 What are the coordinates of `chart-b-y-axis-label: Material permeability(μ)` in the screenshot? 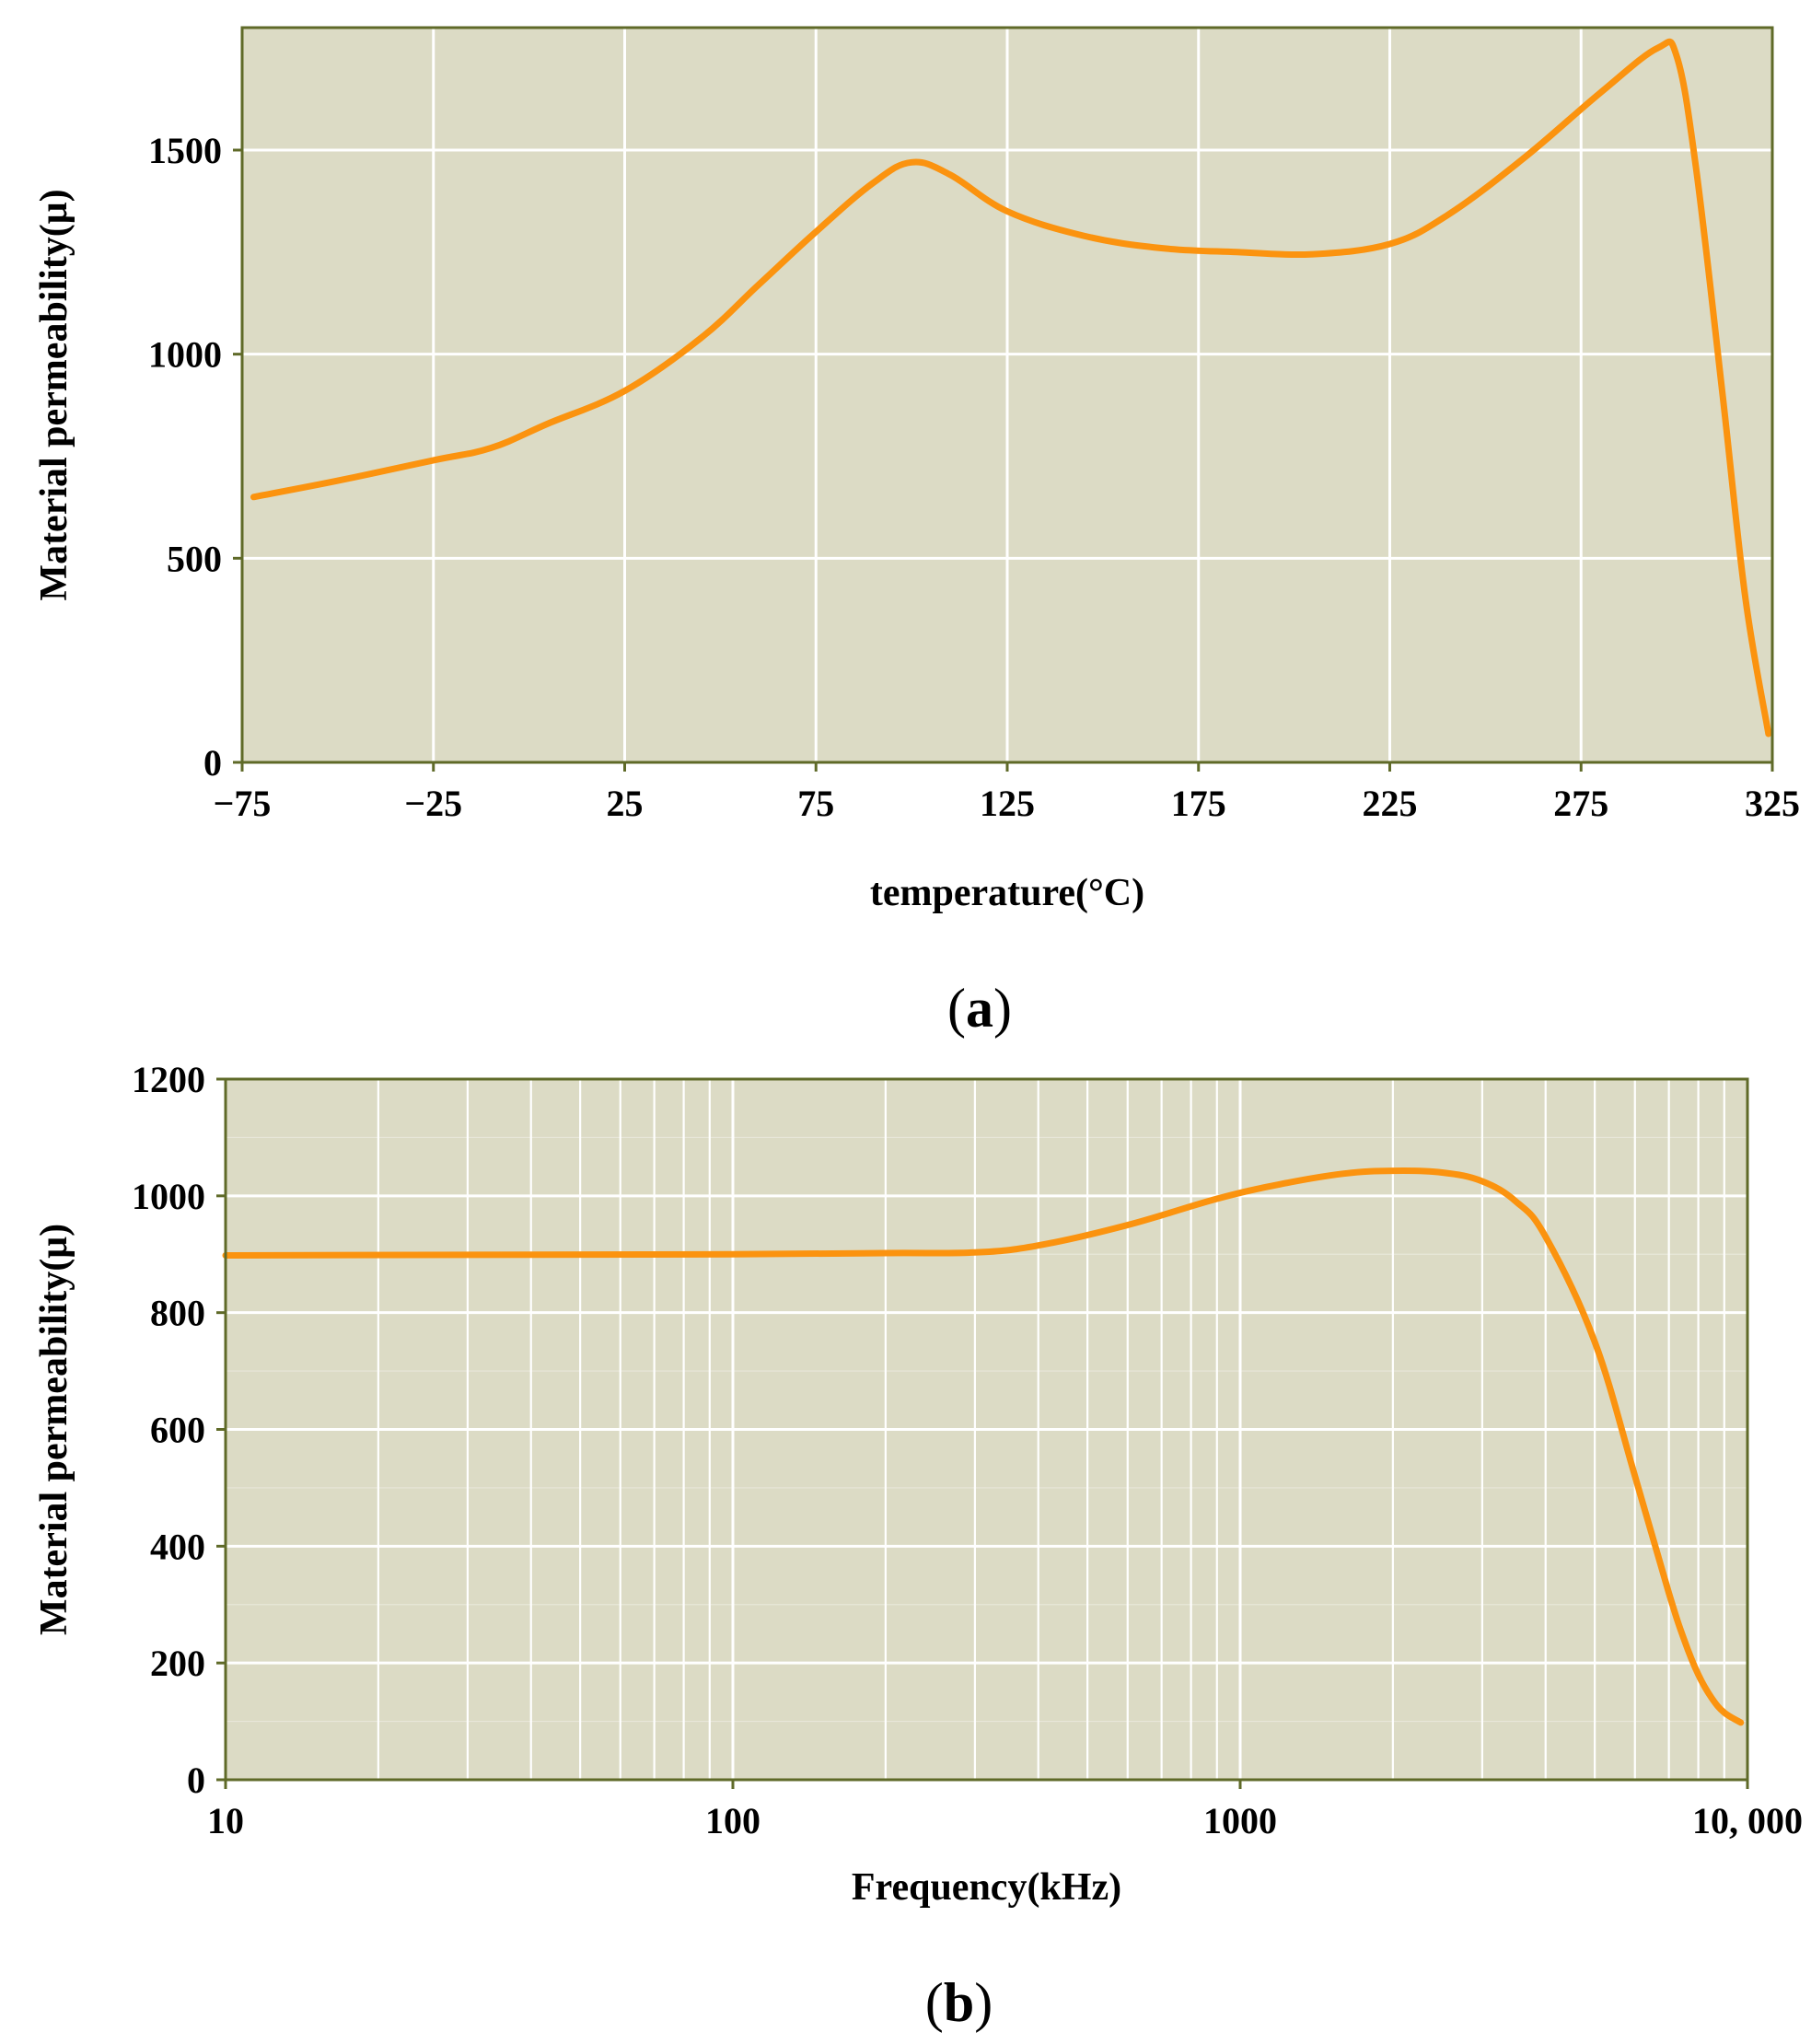 It's located at (54, 1430).